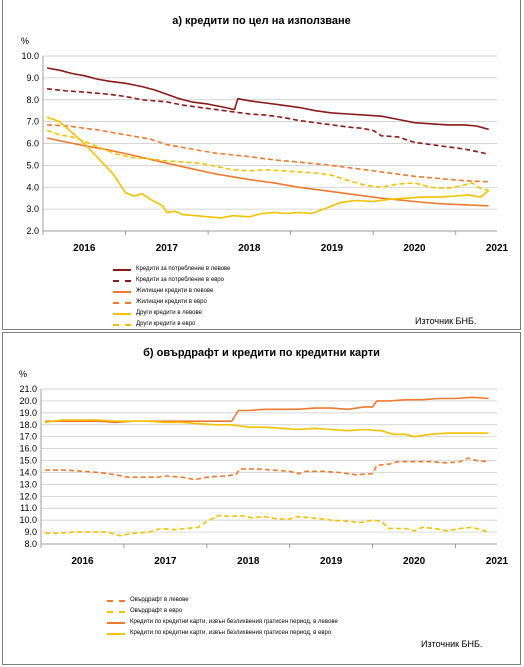 This screenshot has height=667, width=524. I want to click on a-y-tick-label: 4.0, so click(32, 187).